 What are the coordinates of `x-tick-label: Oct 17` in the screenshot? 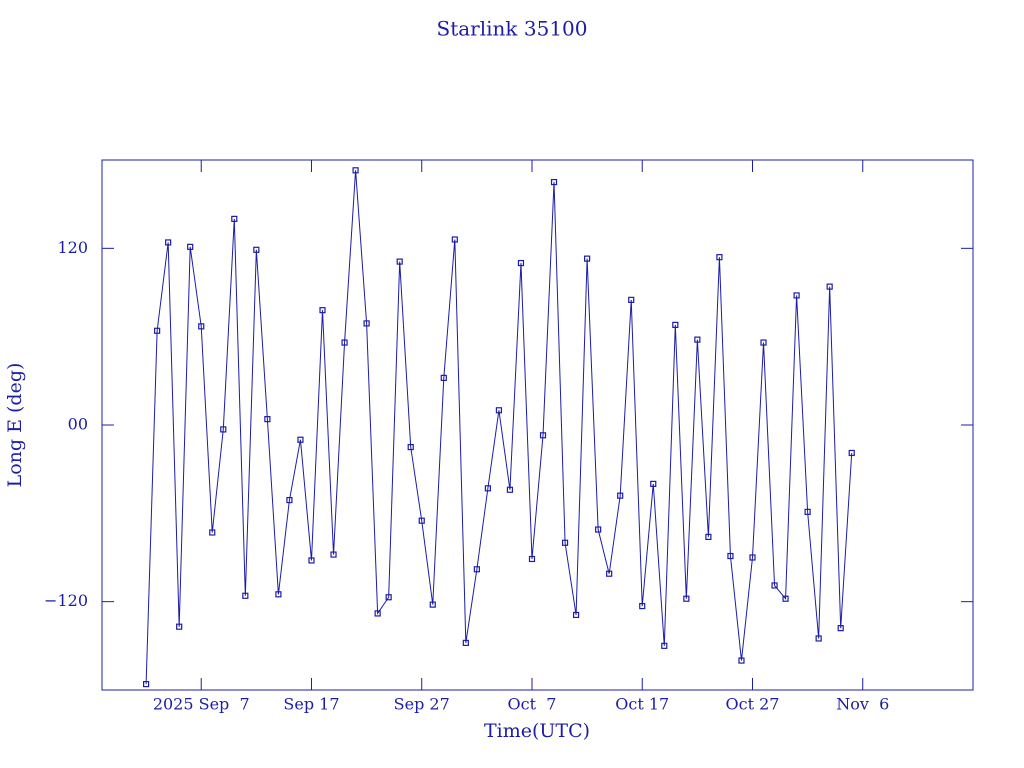 It's located at (642, 704).